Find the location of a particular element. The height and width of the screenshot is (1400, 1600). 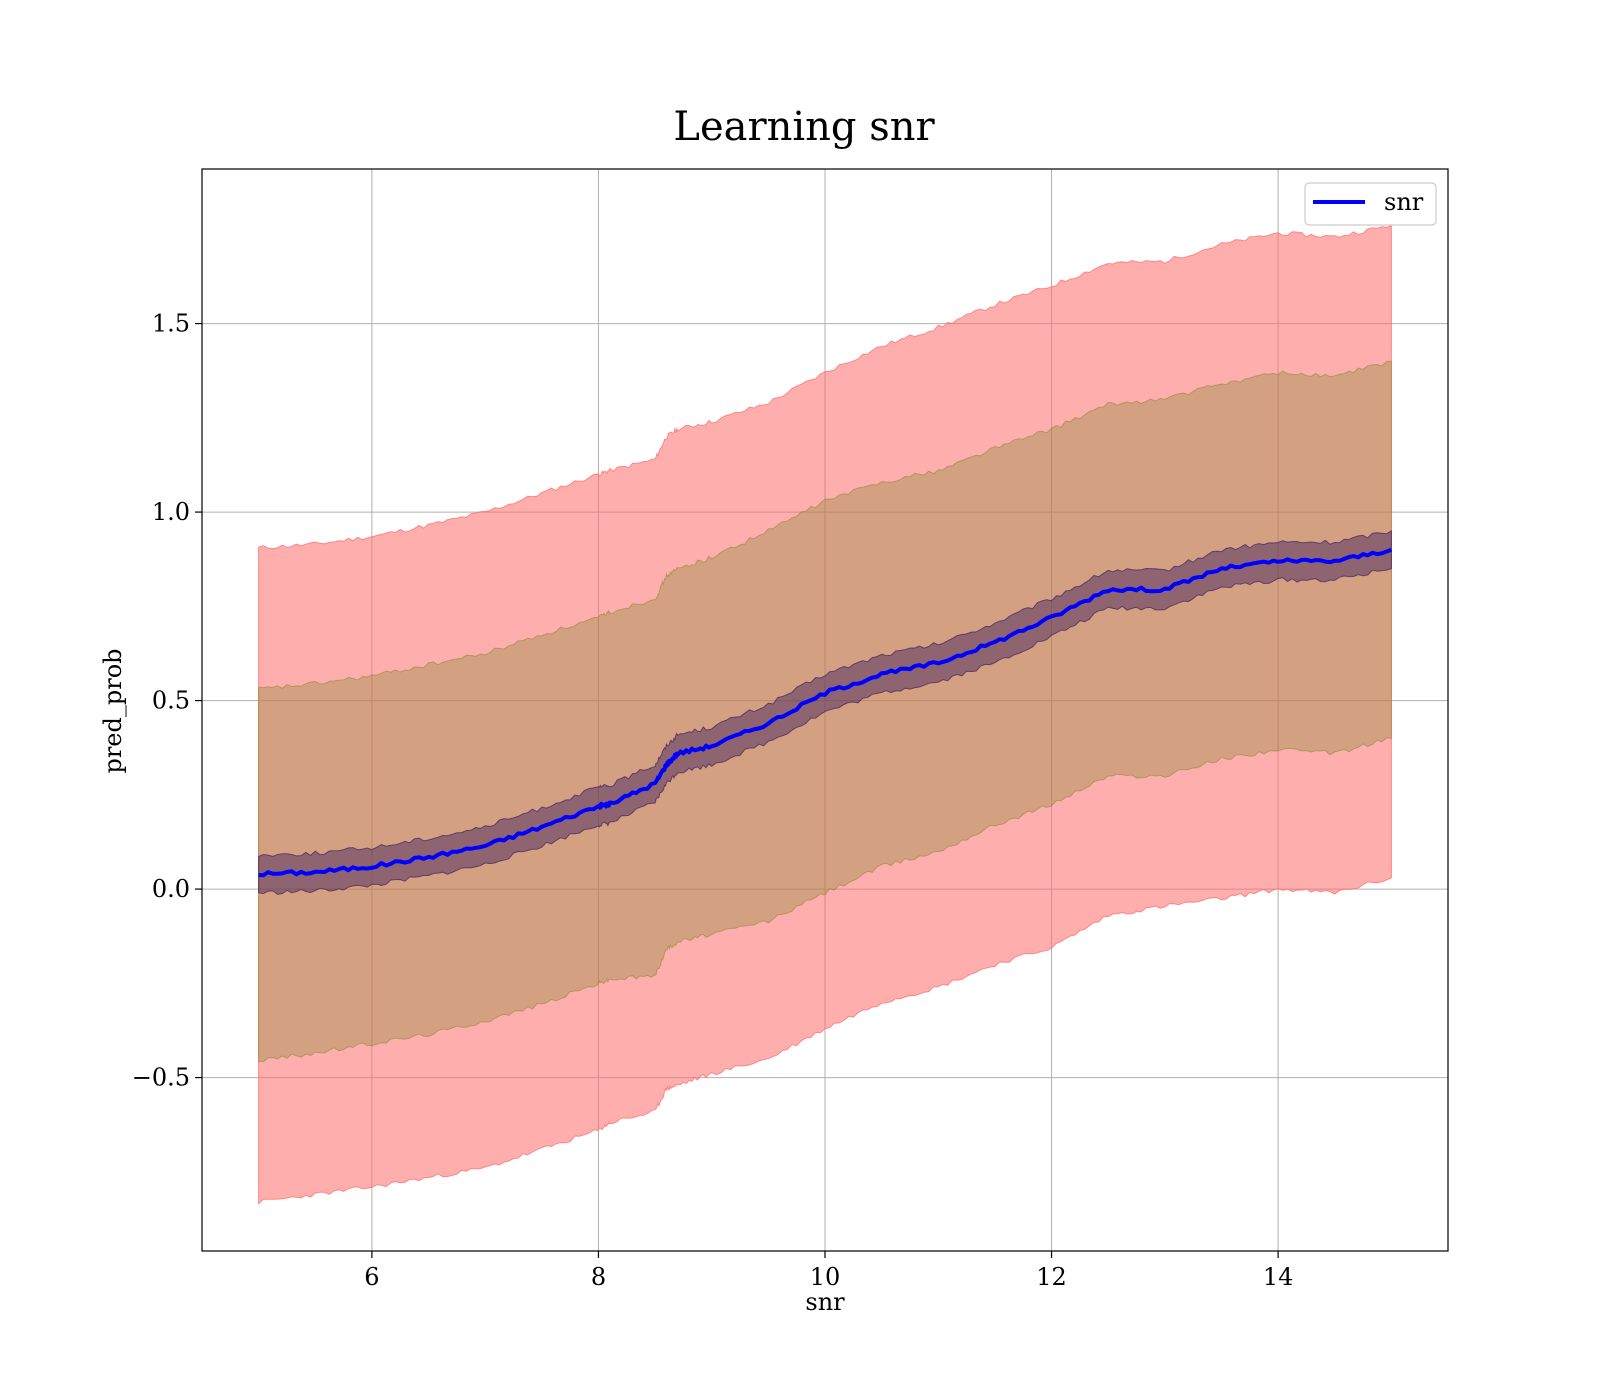

chart-title: Learning snr is located at coordinates (804, 127).